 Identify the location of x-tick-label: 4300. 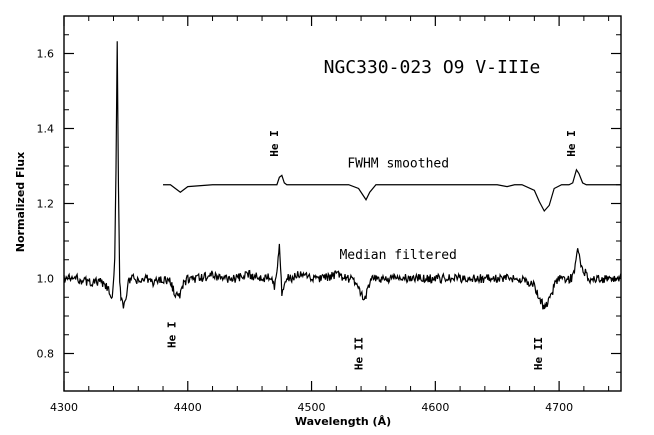
(64, 407).